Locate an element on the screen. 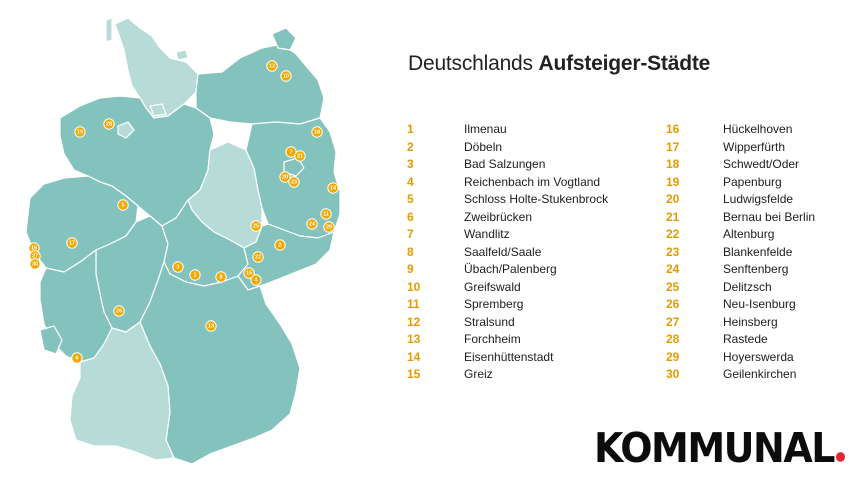 The image size is (856, 488). kommunal-logo: KOMMUNAL is located at coordinates (719, 448).